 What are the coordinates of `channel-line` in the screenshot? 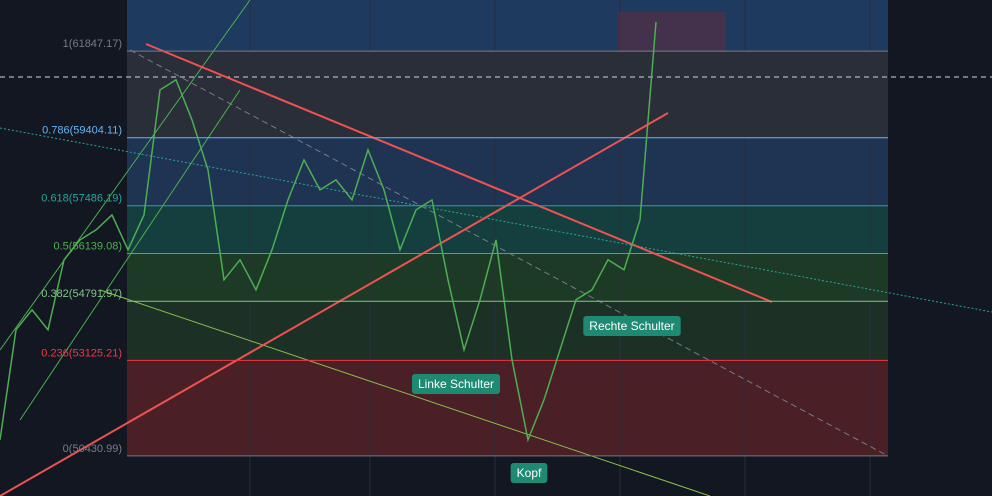 It's located at (130, 255).